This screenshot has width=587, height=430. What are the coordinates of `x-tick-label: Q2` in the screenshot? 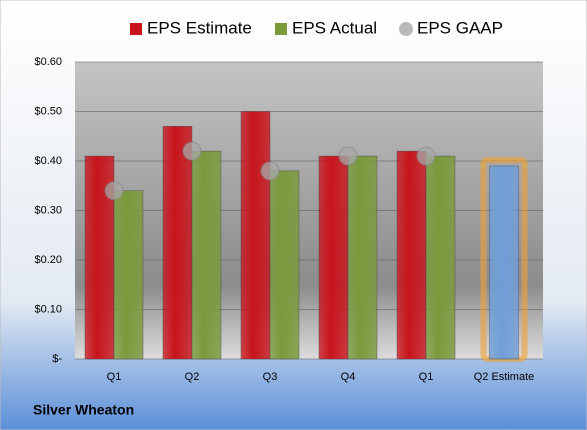 It's located at (192, 377).